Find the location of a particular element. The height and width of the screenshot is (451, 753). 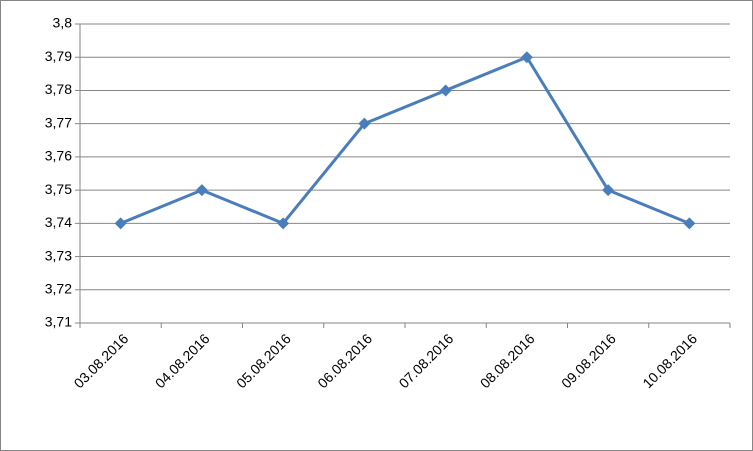

y-tick-label: 3,72 is located at coordinates (58, 288).